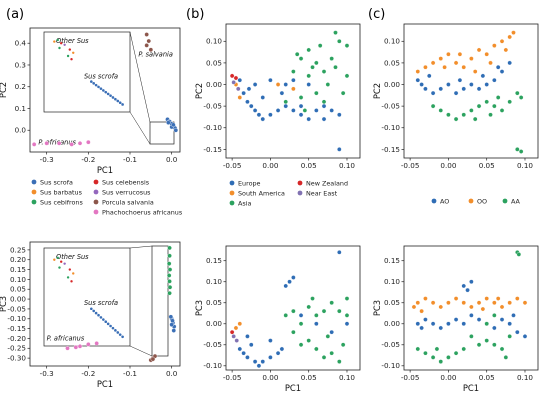  I want to click on y-tick-label: 0.25, so click(18, 249).